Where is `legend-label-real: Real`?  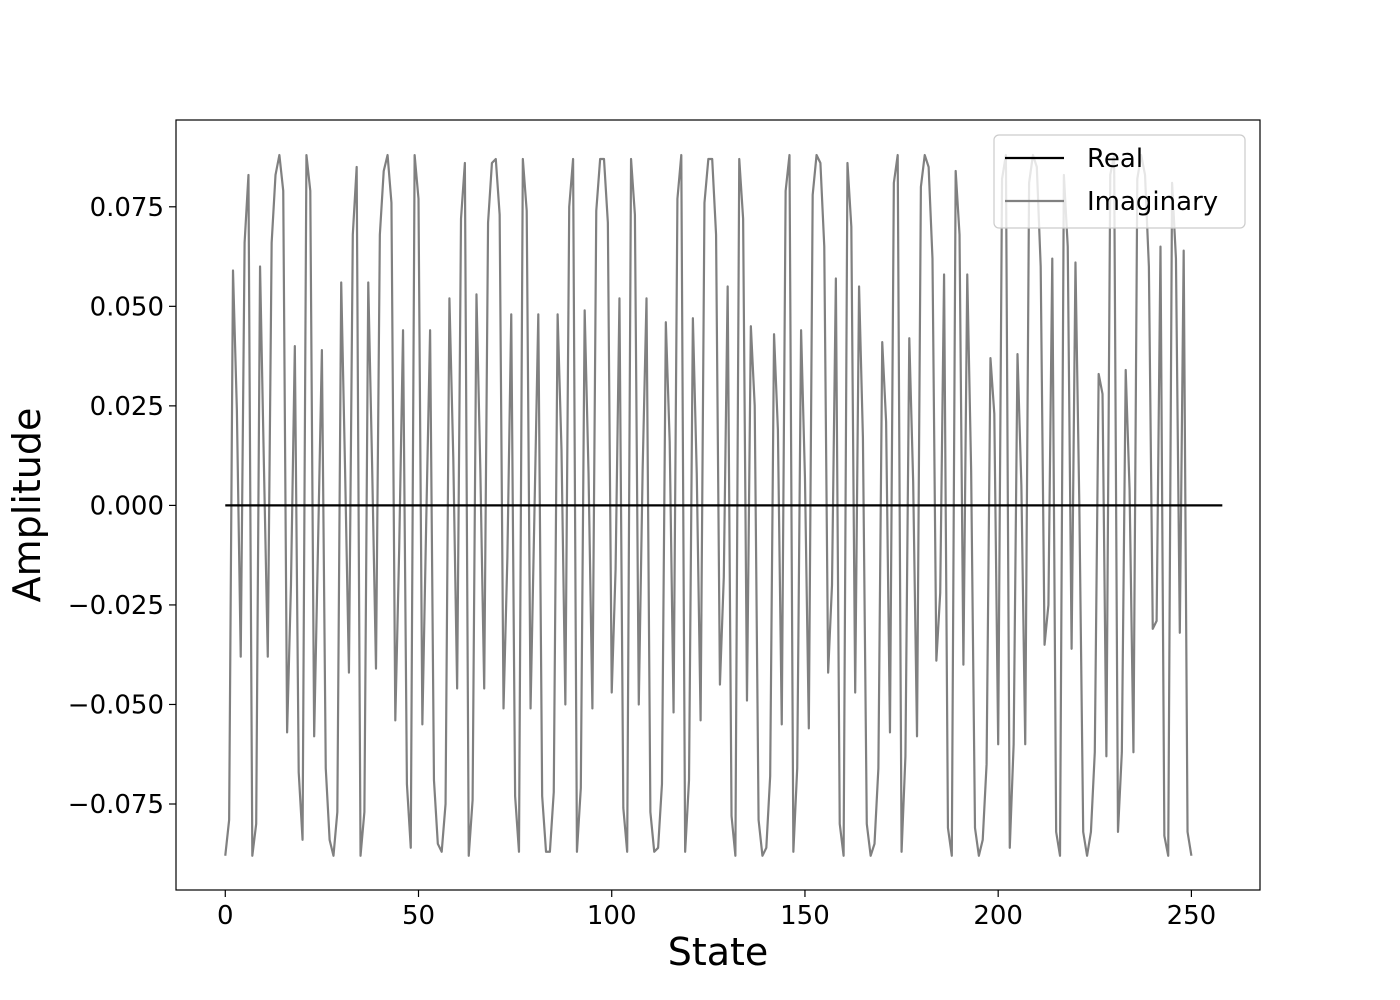 legend-label-real: Real is located at coordinates (1115, 159).